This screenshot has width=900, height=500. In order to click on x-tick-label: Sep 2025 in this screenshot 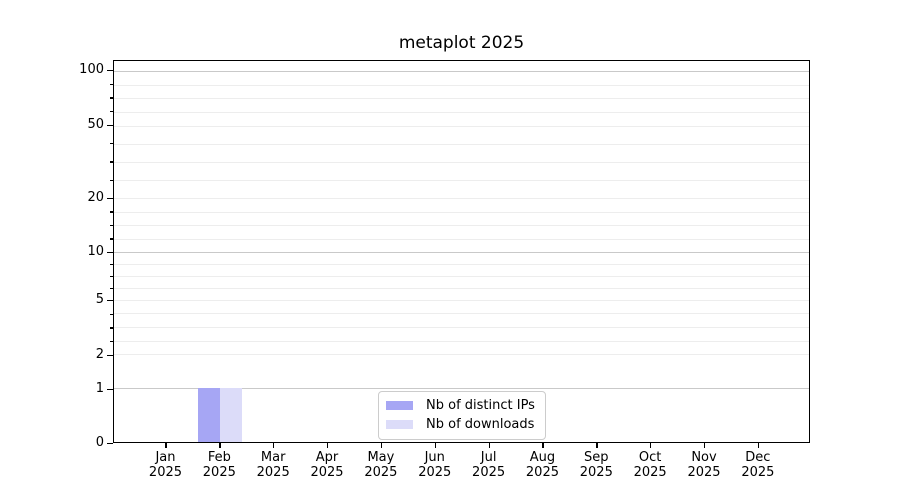, I will do `click(596, 465)`.